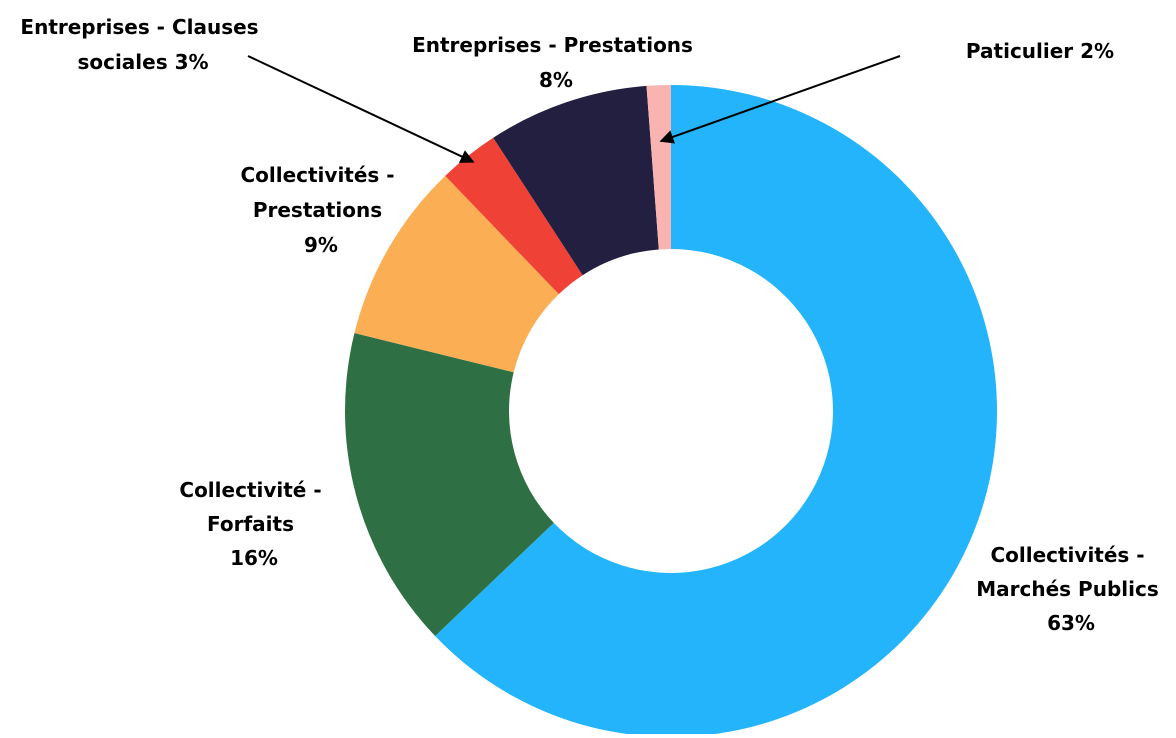 This screenshot has height=738, width=1176. What do you see at coordinates (254, 558) in the screenshot?
I see `slice-label-line: 16%` at bounding box center [254, 558].